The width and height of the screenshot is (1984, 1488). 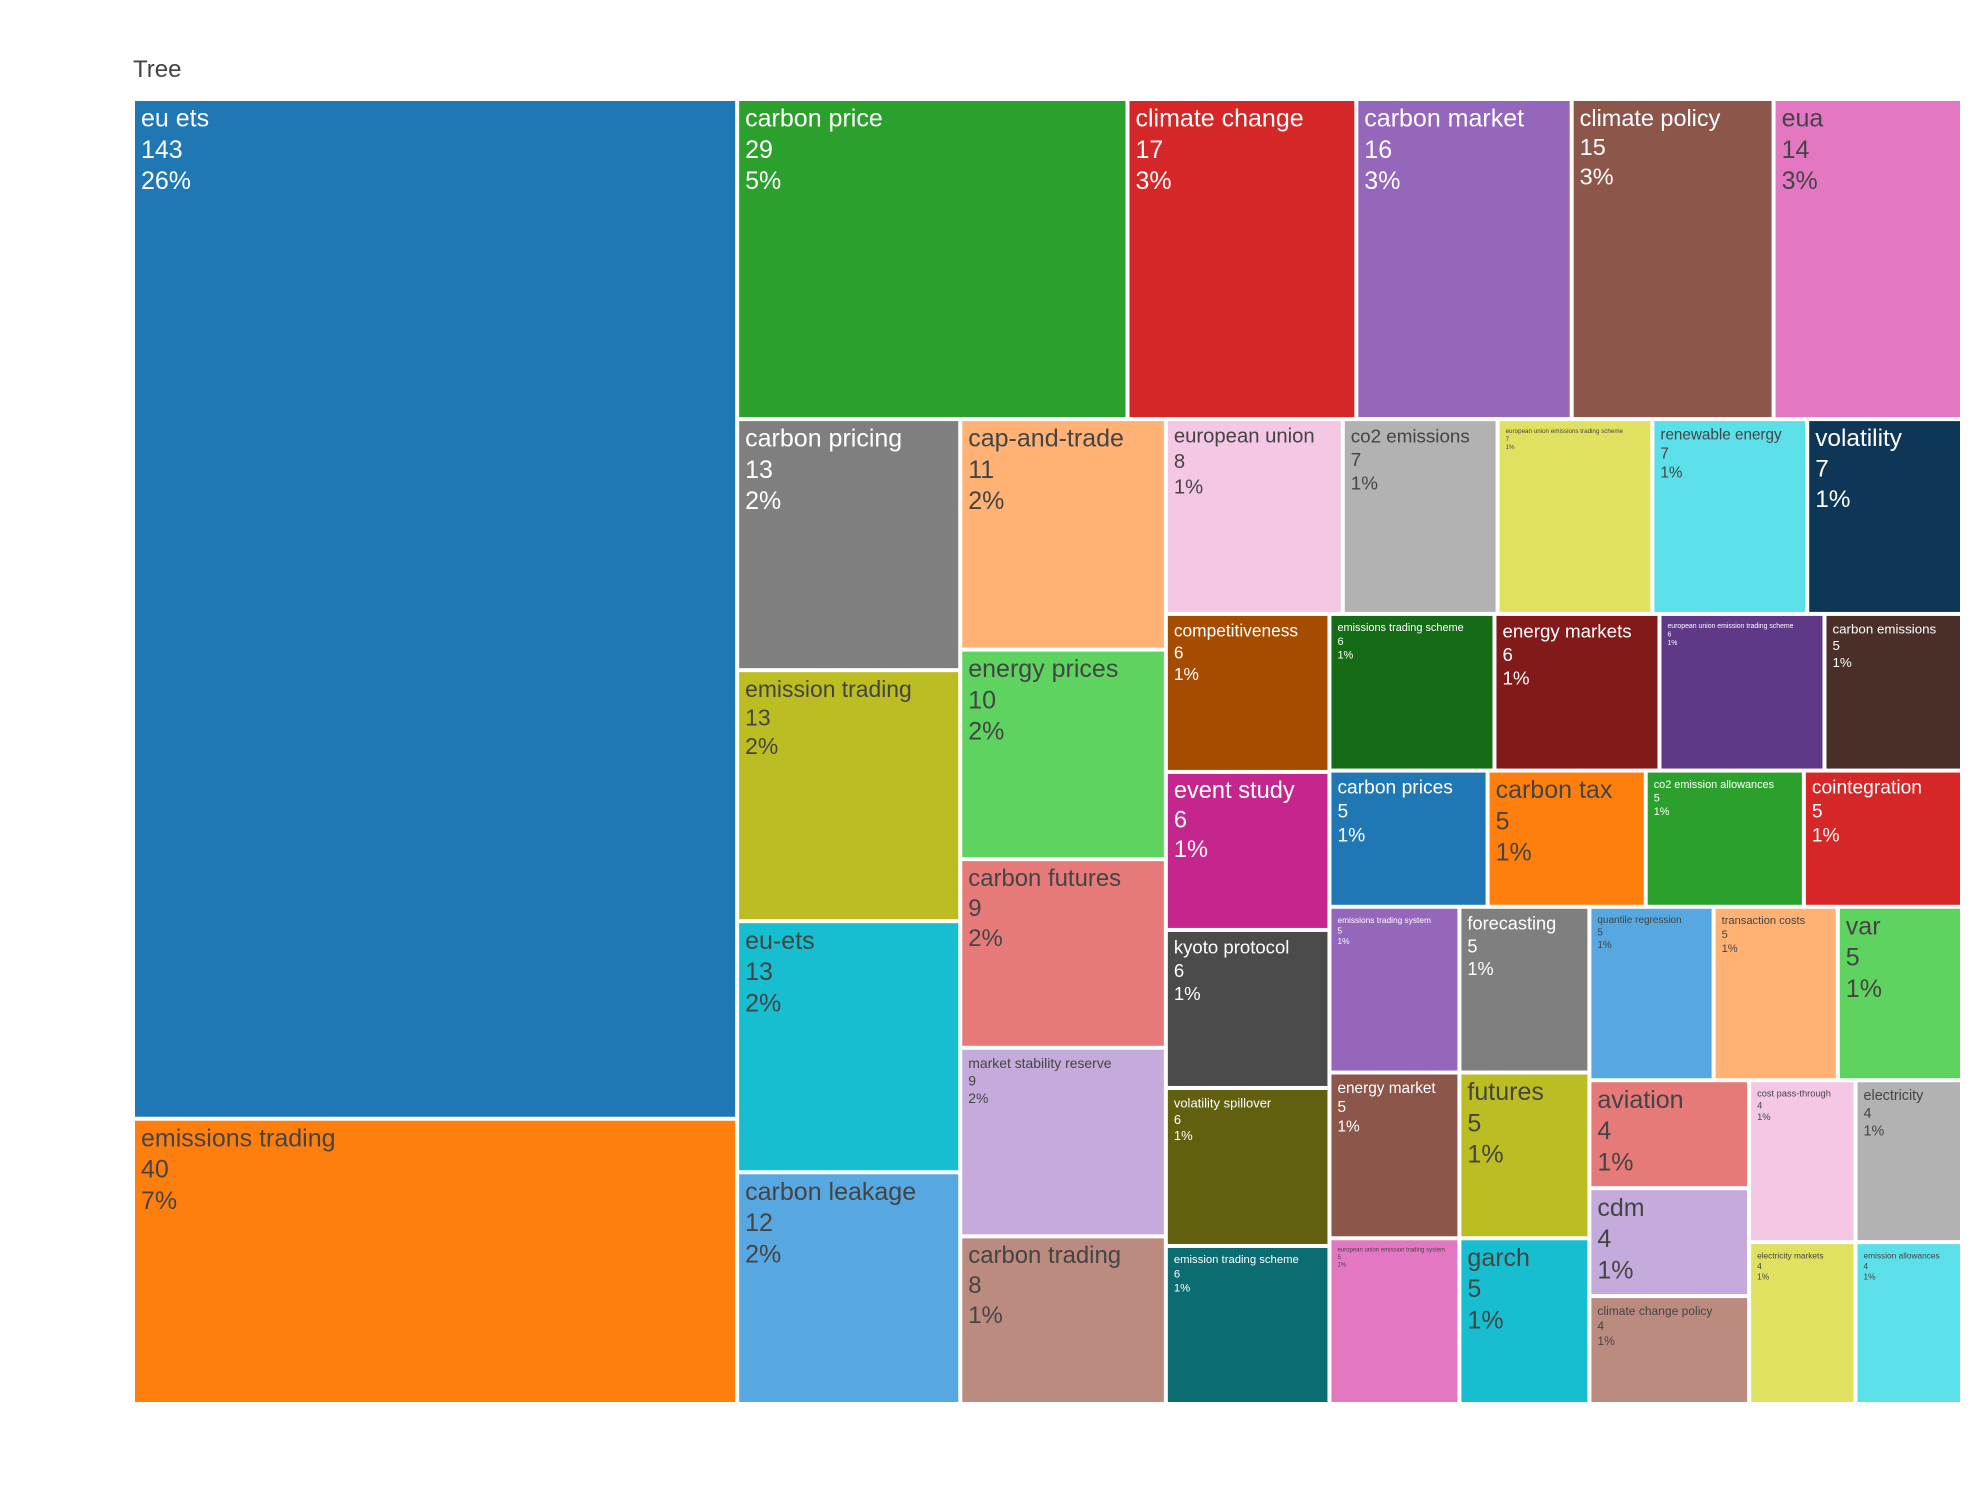 What do you see at coordinates (155, 1170) in the screenshot?
I see `tile-value: 40` at bounding box center [155, 1170].